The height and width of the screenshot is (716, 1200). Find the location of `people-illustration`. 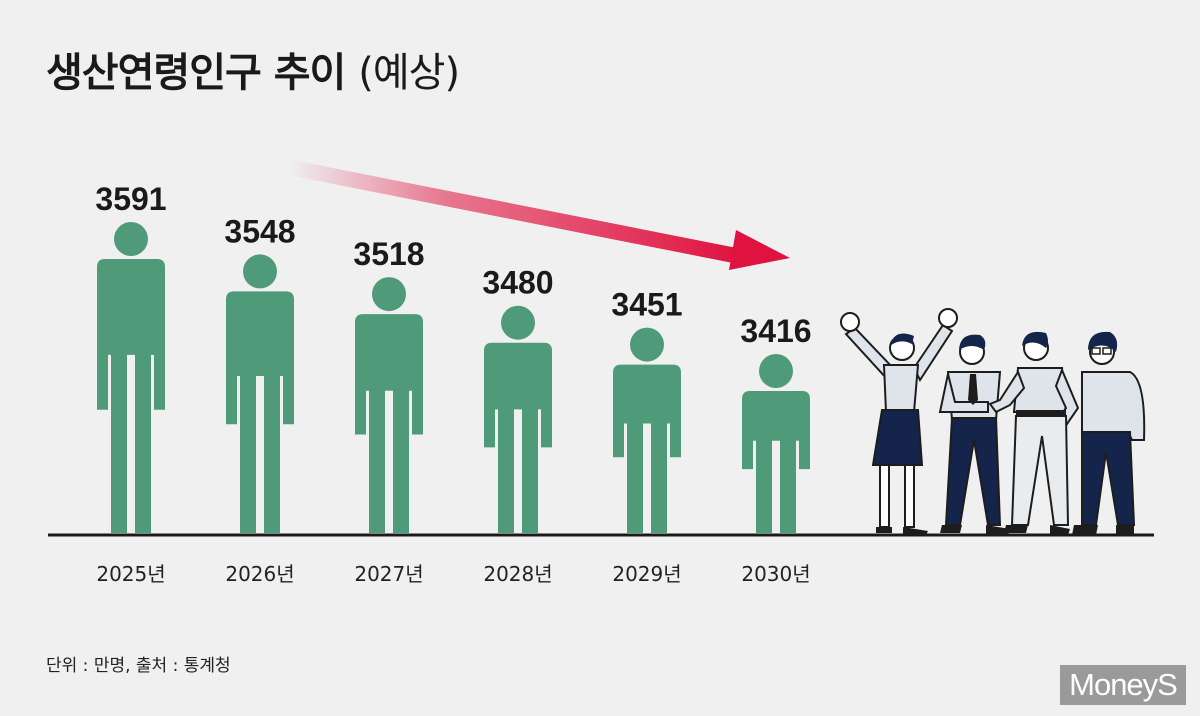

people-illustration is located at coordinates (993, 421).